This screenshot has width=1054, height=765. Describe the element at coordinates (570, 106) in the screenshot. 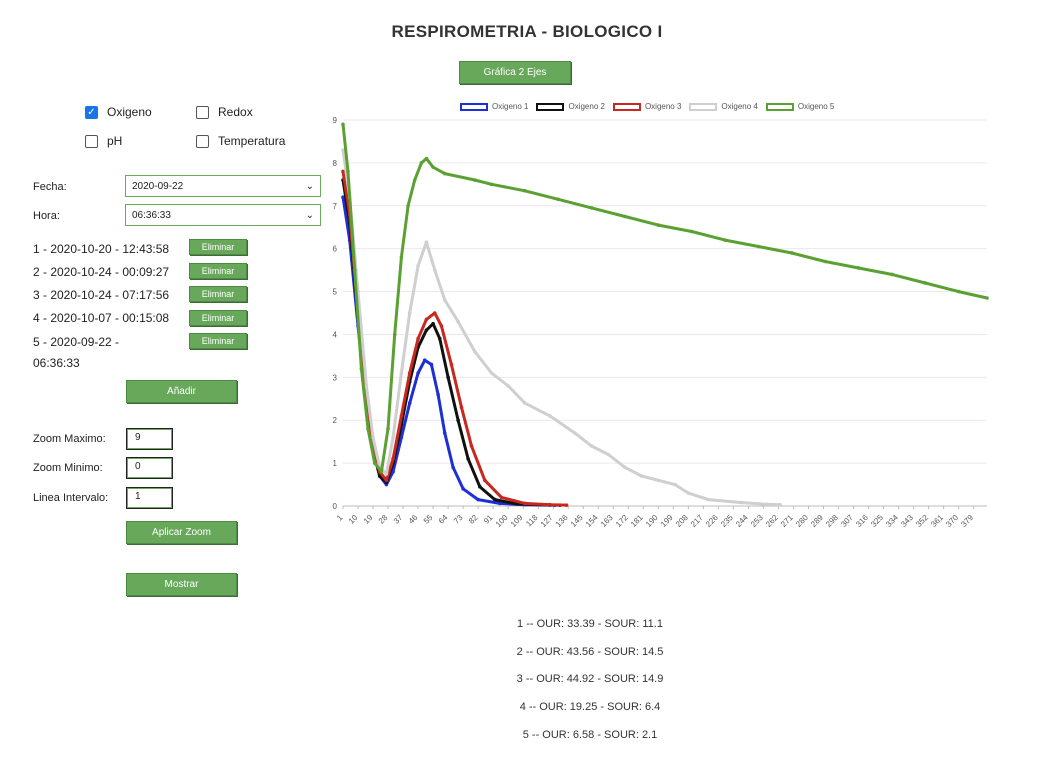

I see `legend-item: Oxigeno 2` at that location.